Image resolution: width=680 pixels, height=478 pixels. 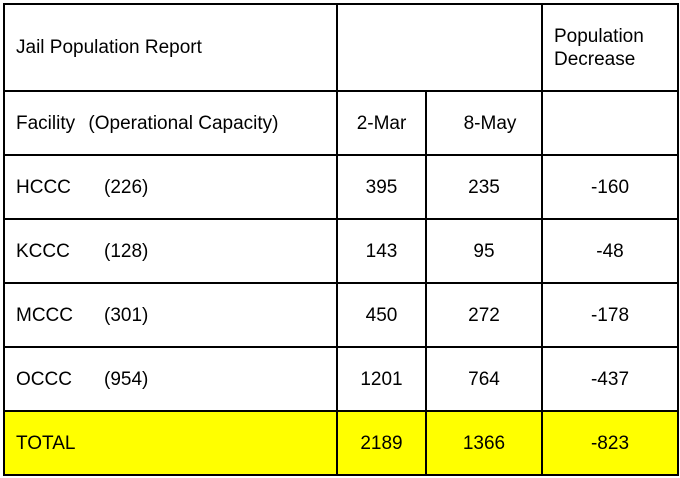 What do you see at coordinates (126, 315) in the screenshot?
I see `facility-capacity: (301)` at bounding box center [126, 315].